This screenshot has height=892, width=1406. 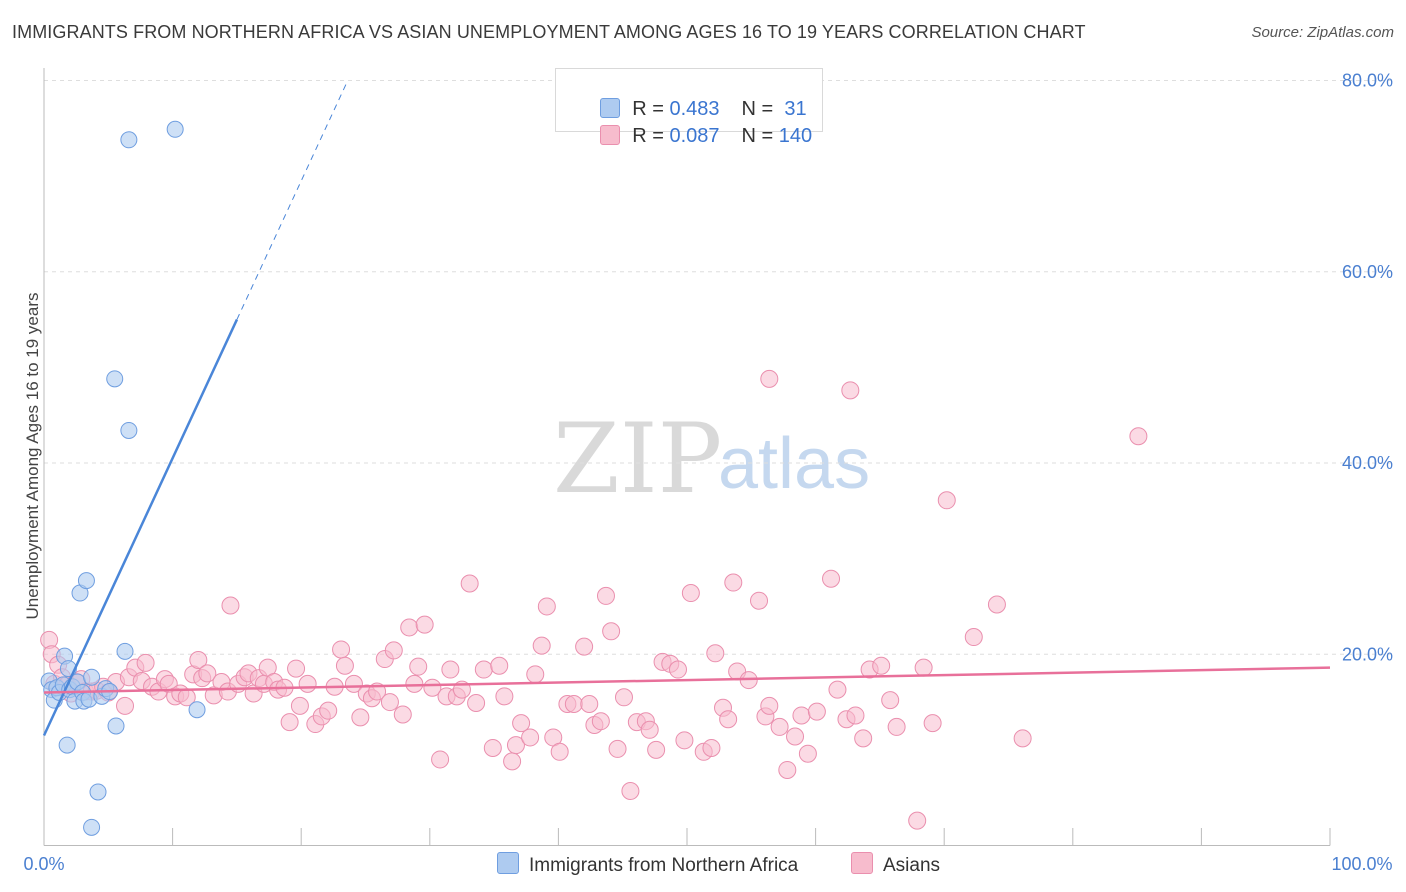 I want to click on series-legend: Immigrants from Northern Africa Asians, so click(x=703, y=865).